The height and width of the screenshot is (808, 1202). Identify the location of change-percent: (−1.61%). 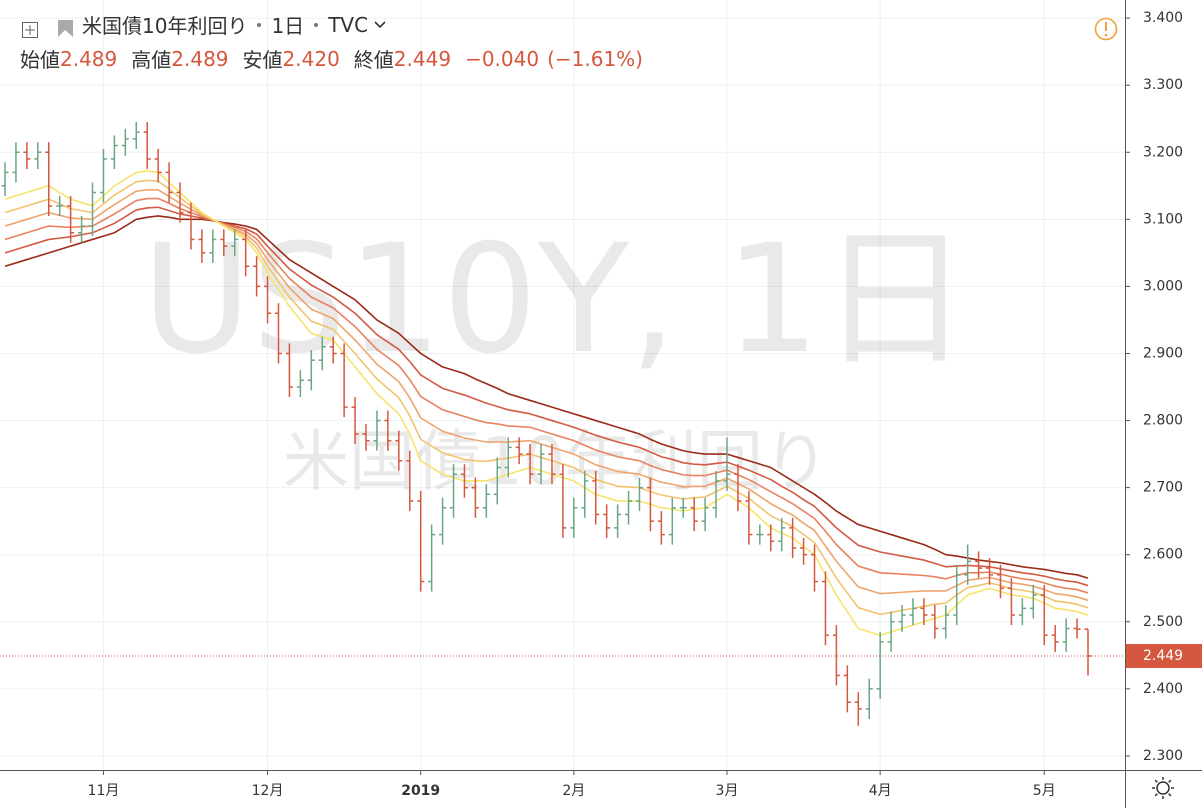
(595, 58).